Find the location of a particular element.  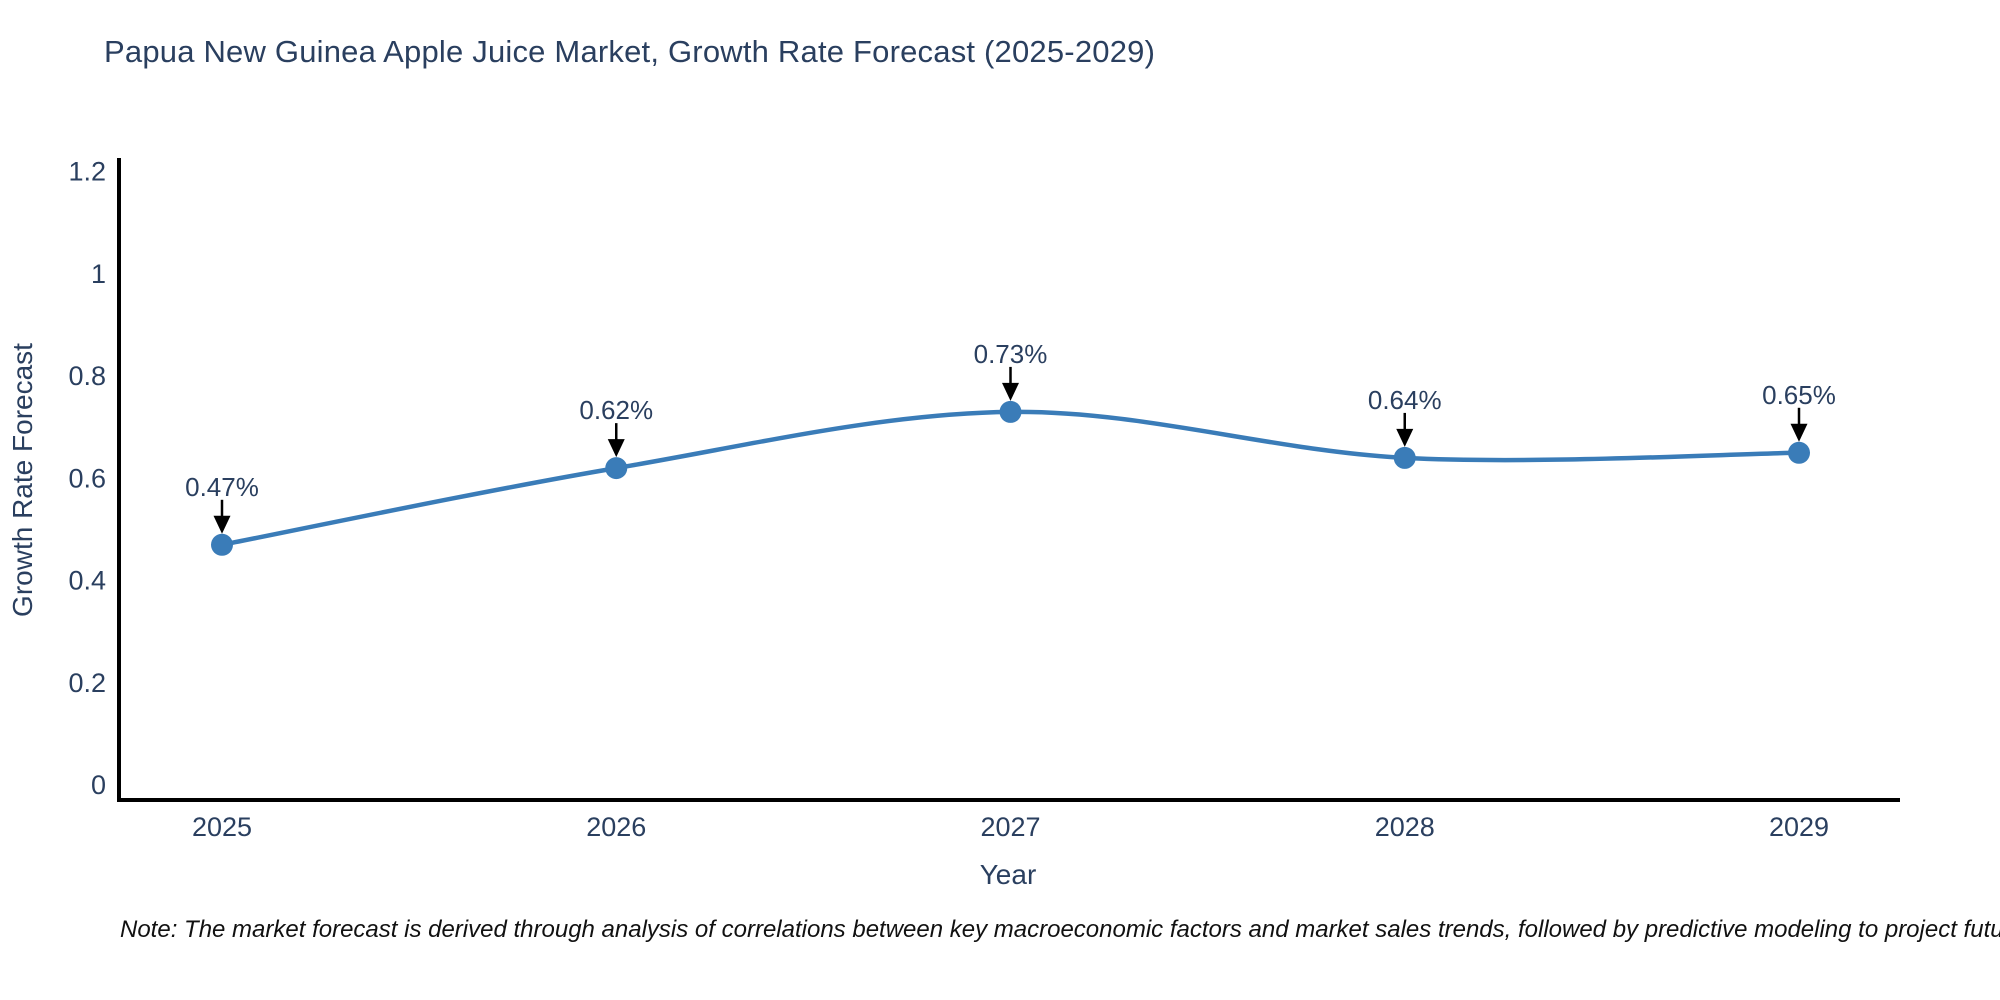

y-tick-label: 1 is located at coordinates (98, 274).